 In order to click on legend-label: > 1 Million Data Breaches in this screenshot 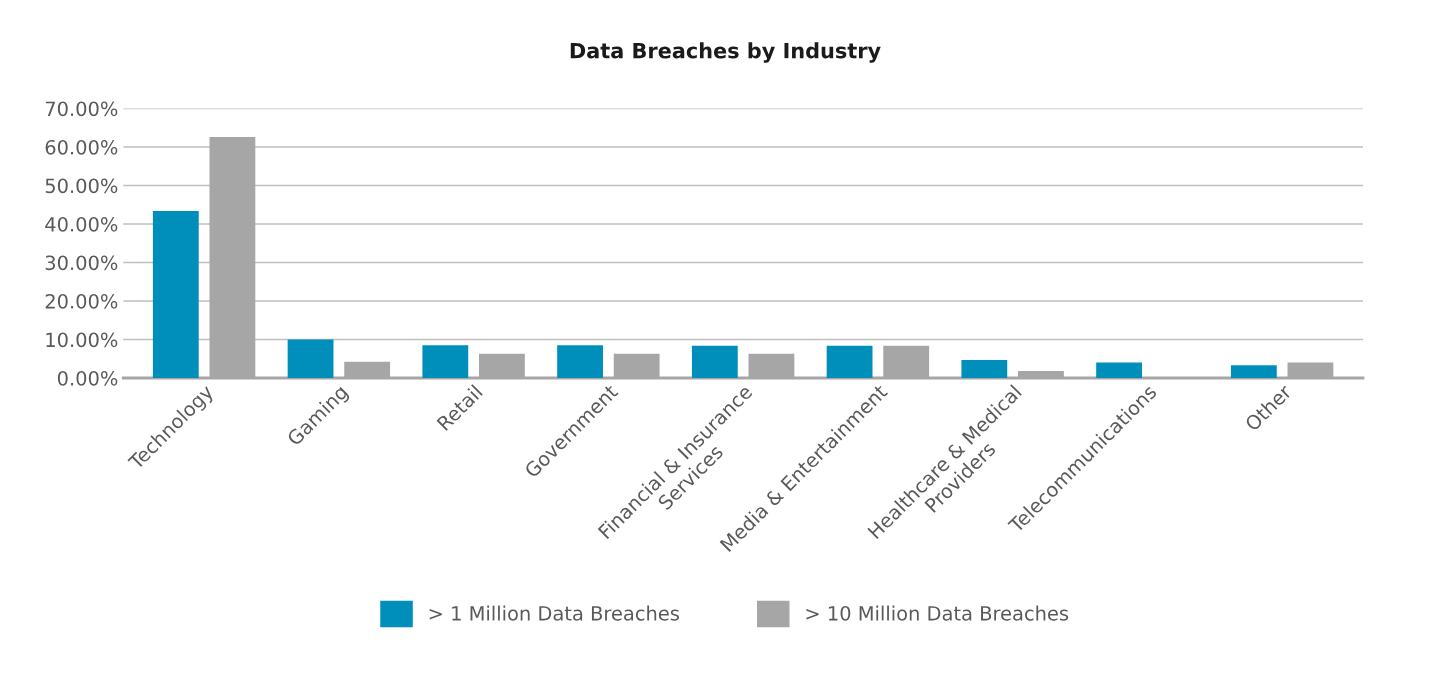, I will do `click(554, 613)`.